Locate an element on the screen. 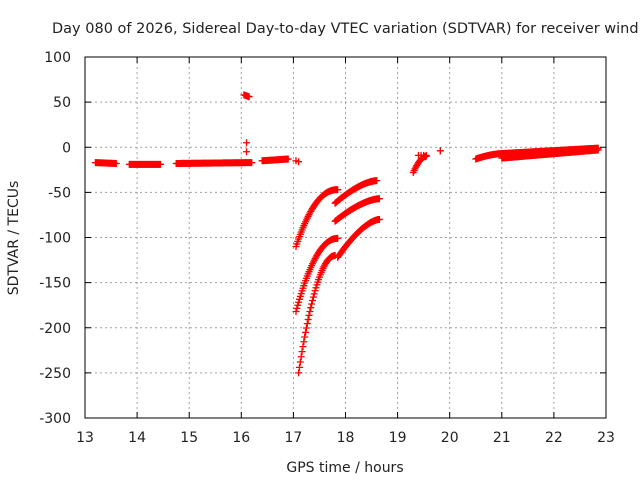 The width and height of the screenshot is (640, 480). x-tick-label: 15 is located at coordinates (189, 438).